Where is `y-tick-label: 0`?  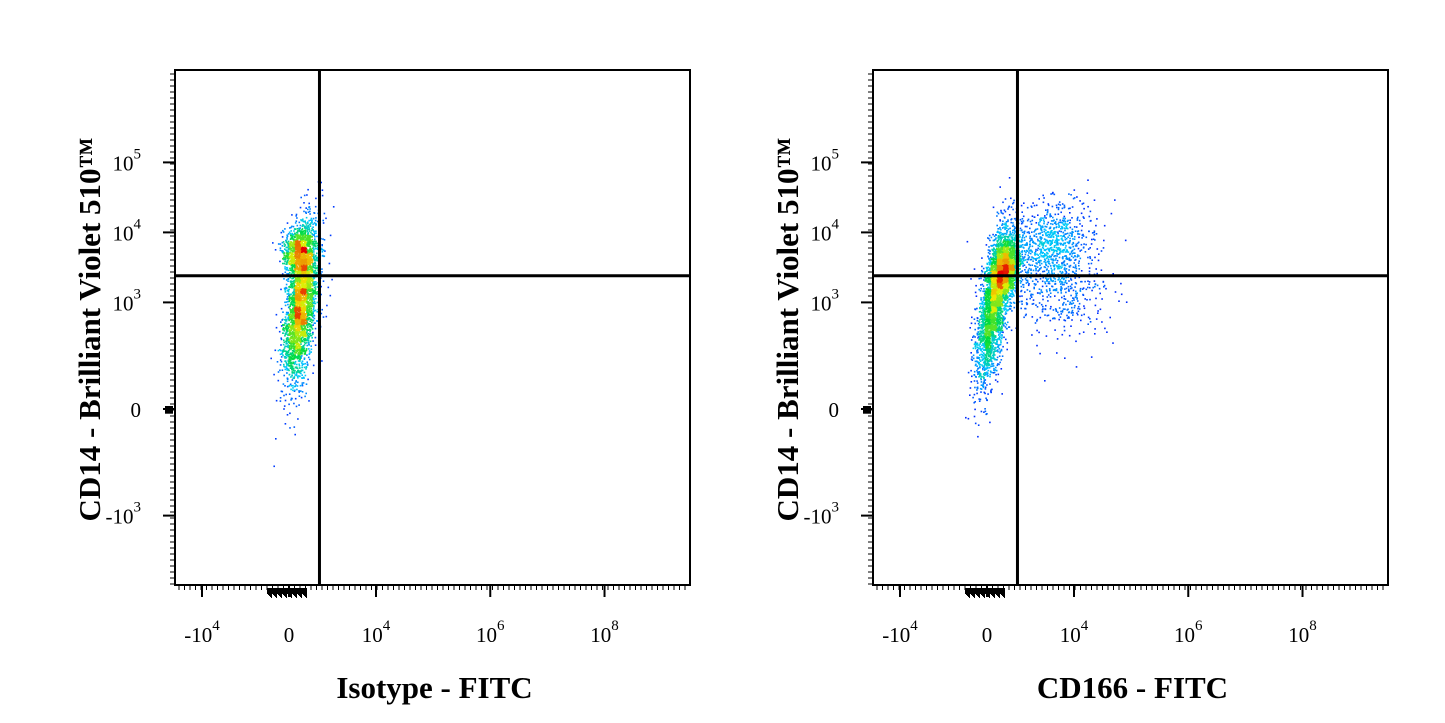
y-tick-label: 0 is located at coordinates (136, 410).